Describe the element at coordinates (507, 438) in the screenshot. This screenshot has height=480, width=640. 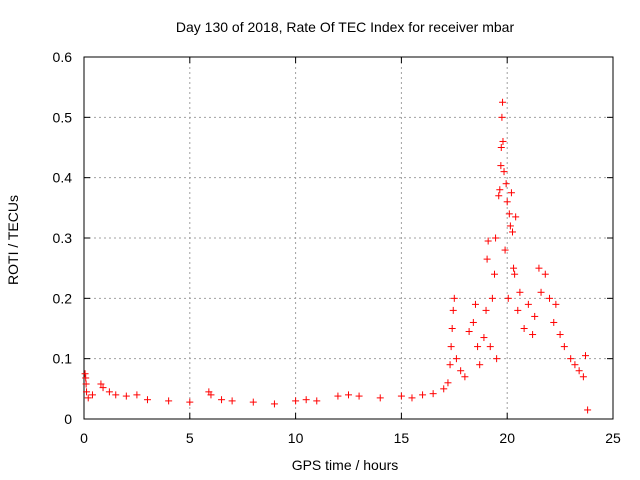
I see `x-tick-label: 20` at that location.